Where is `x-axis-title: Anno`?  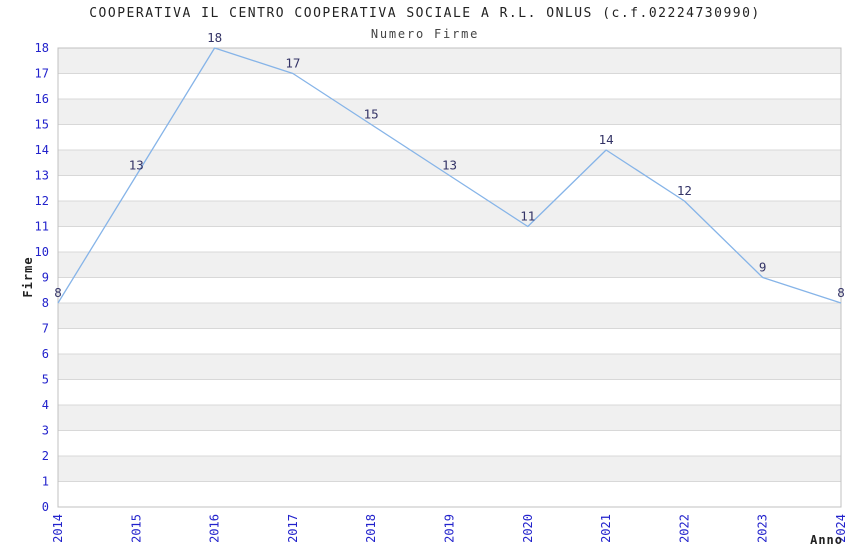 x-axis-title: Anno is located at coordinates (826, 540).